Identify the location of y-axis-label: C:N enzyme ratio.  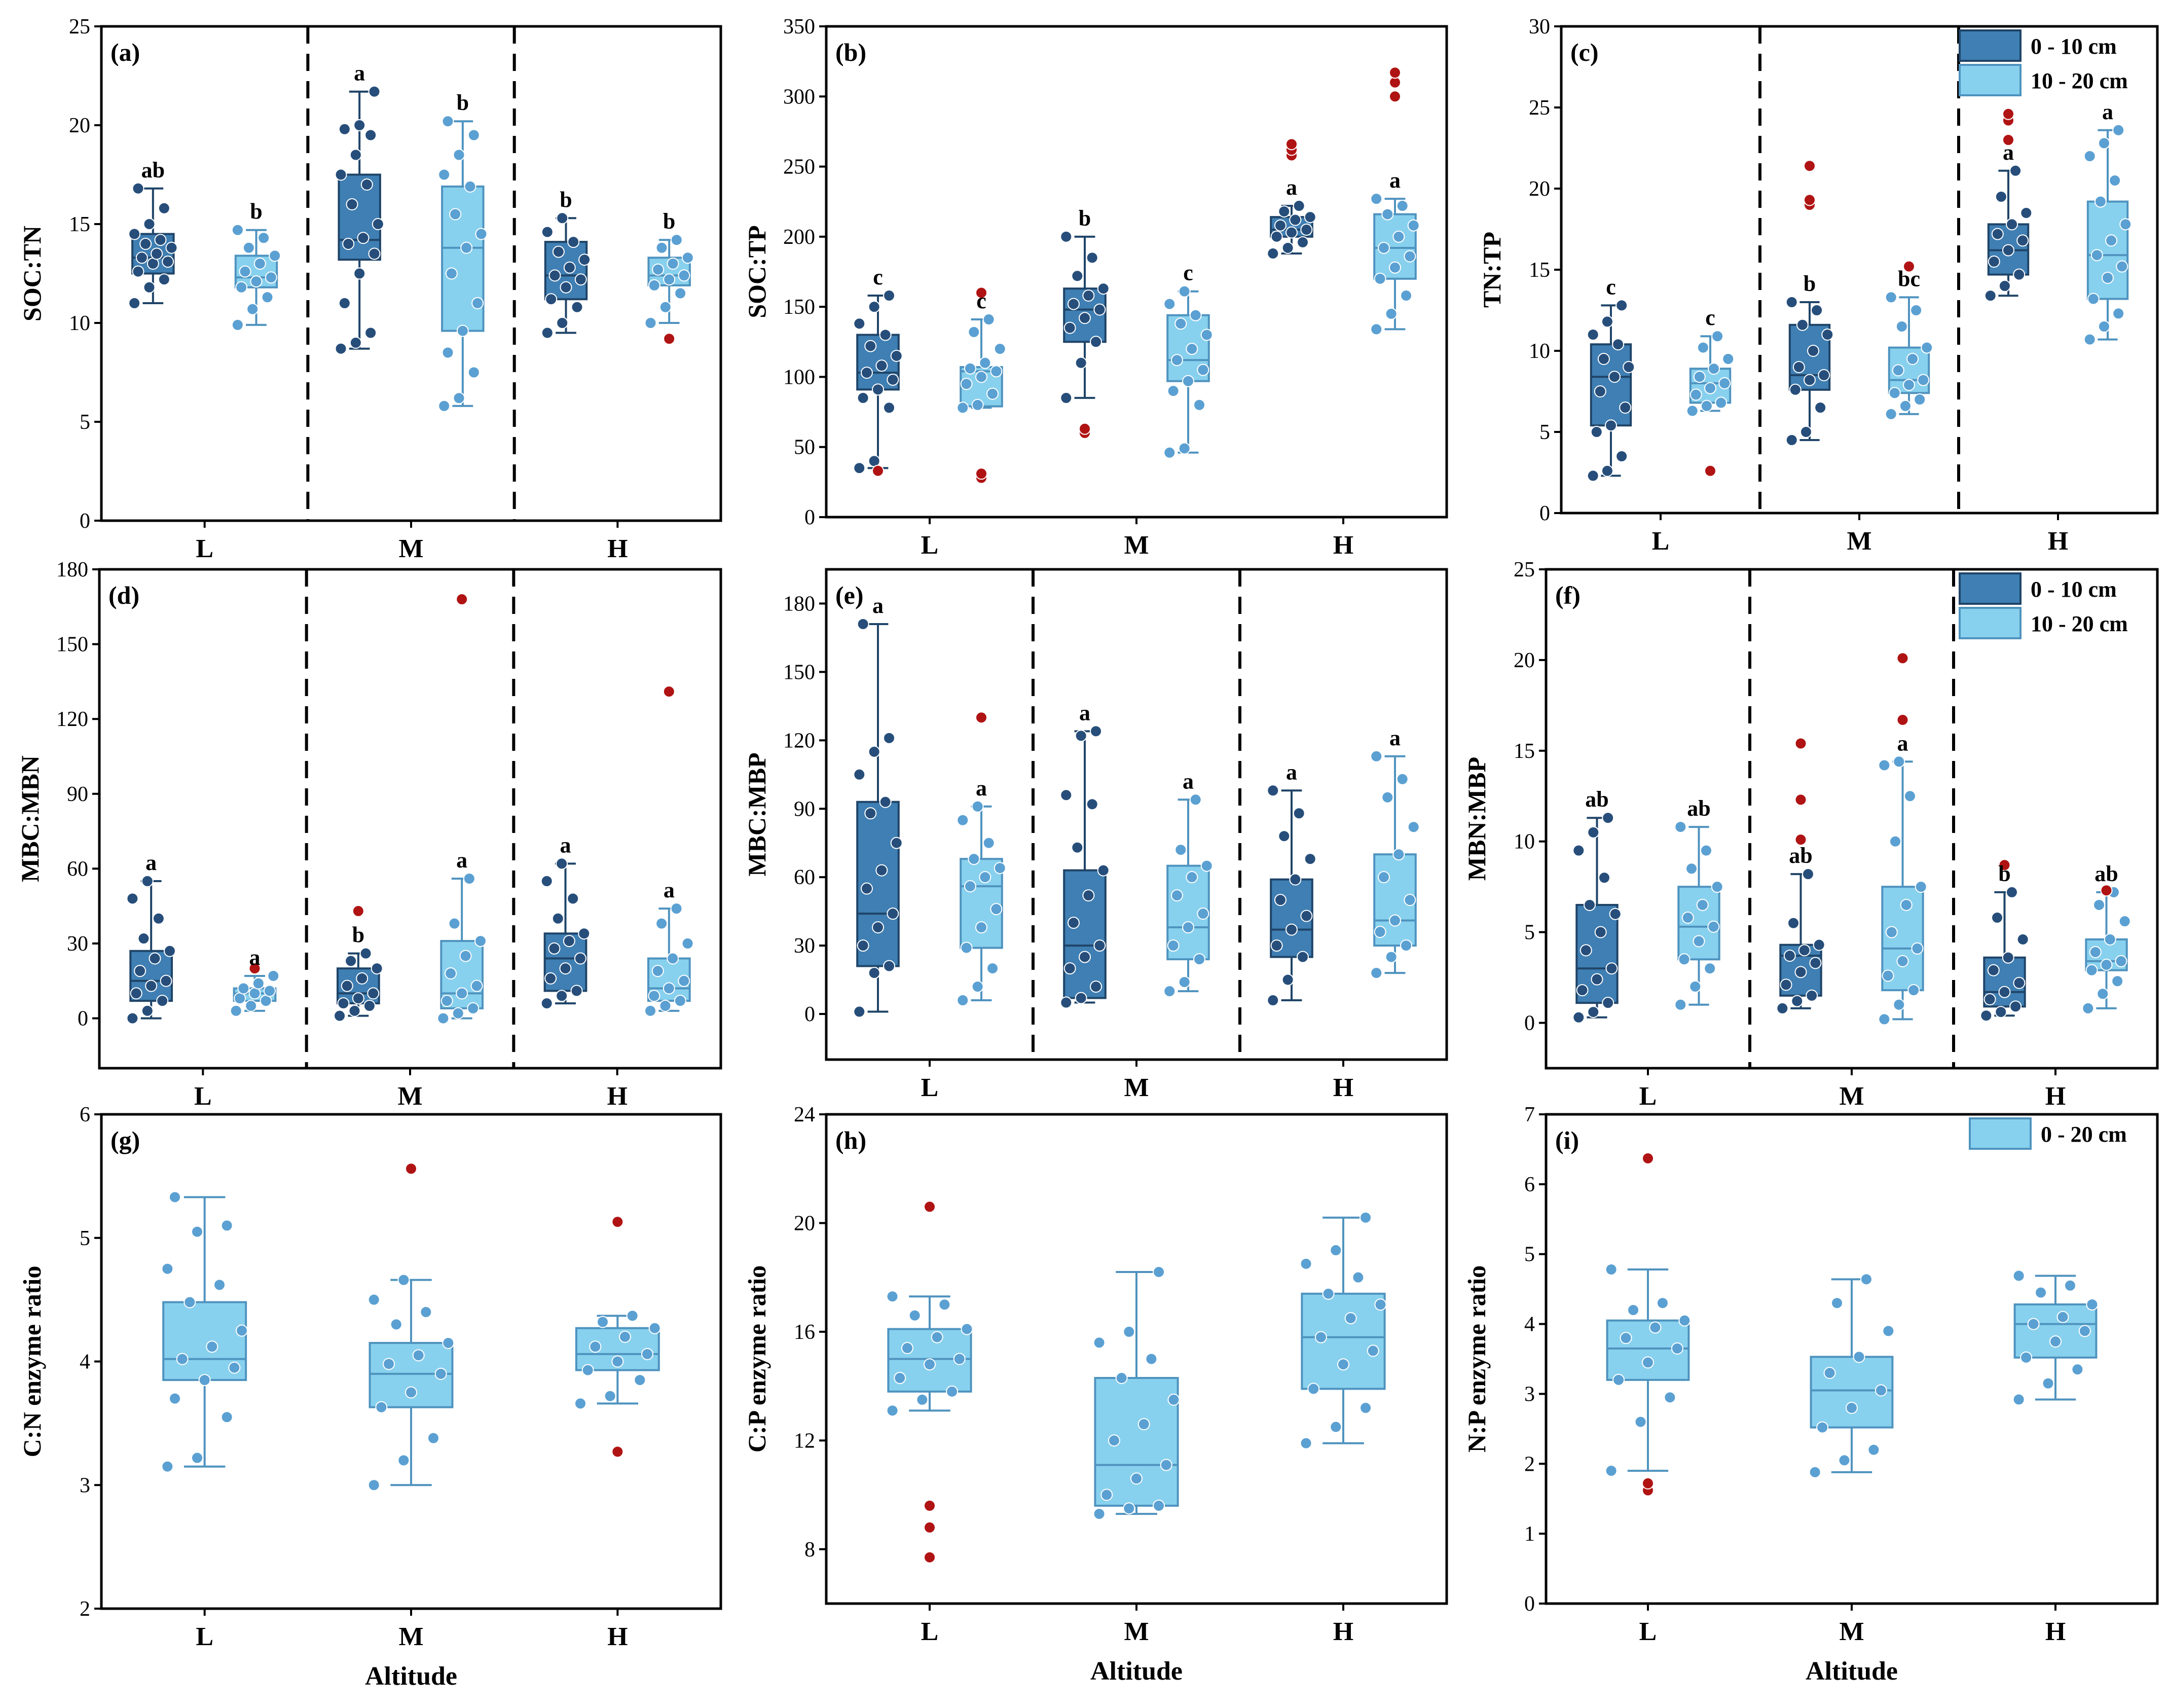
(32, 1362).